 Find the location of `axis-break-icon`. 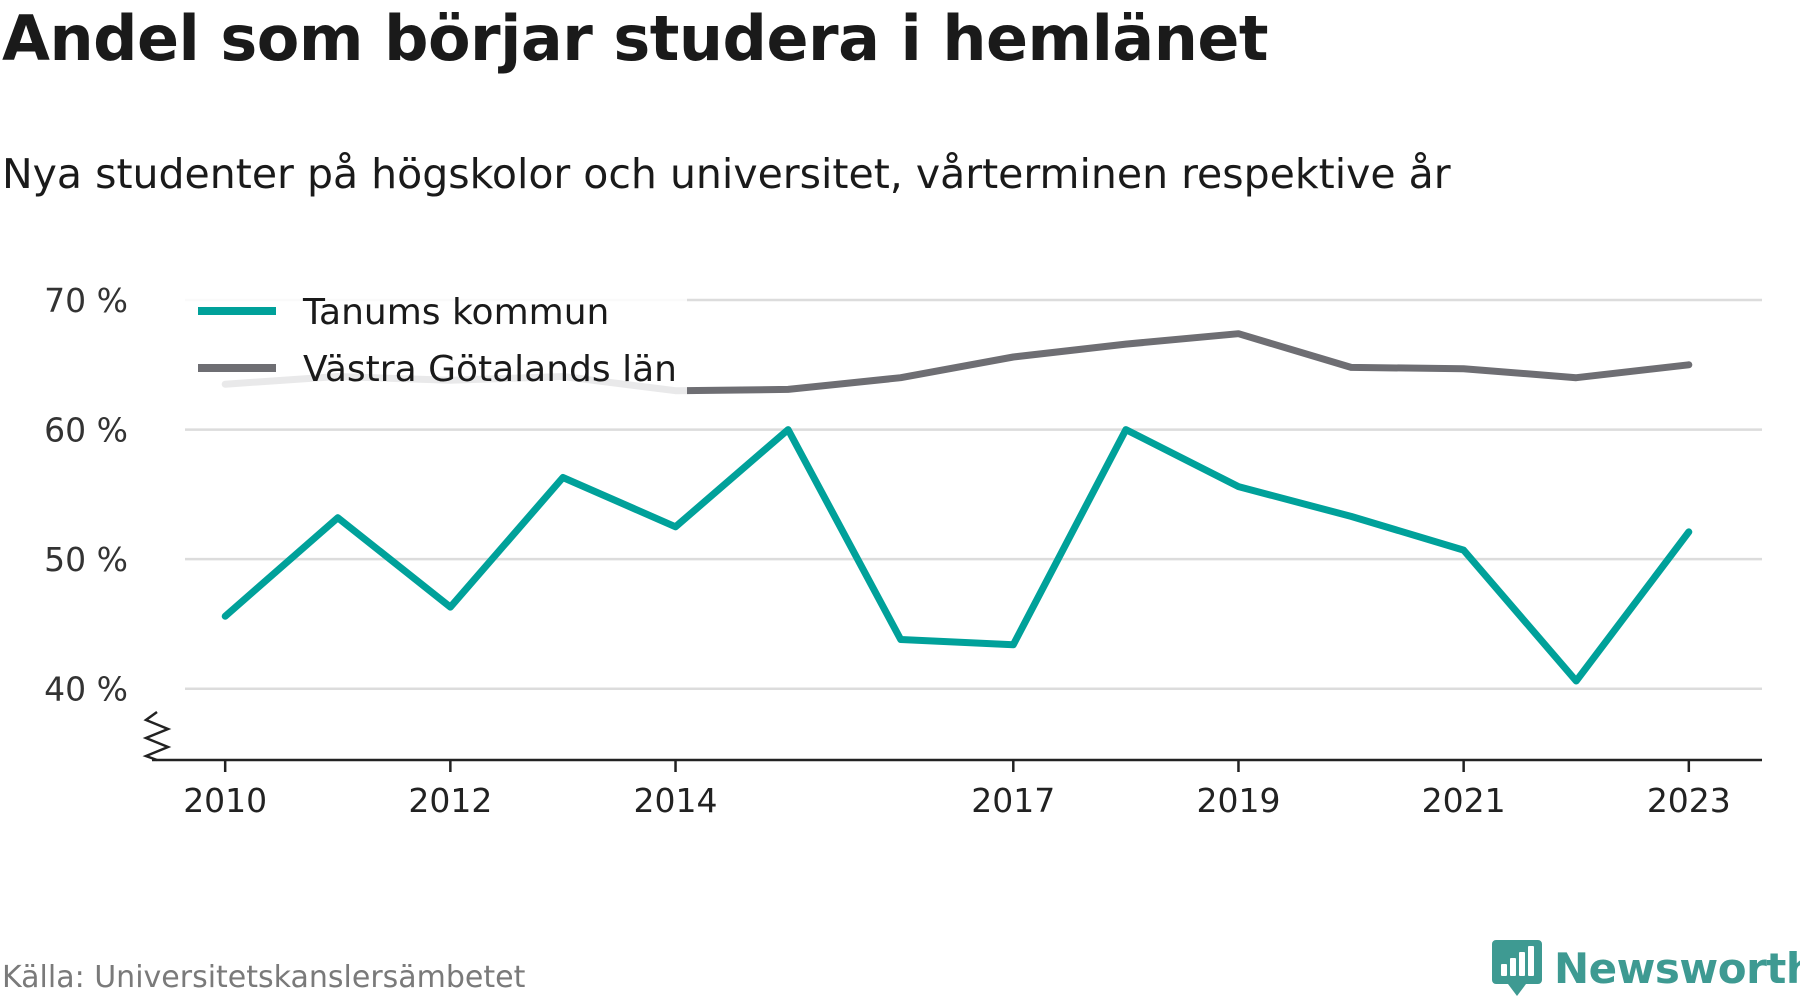

axis-break-icon is located at coordinates (157, 736).